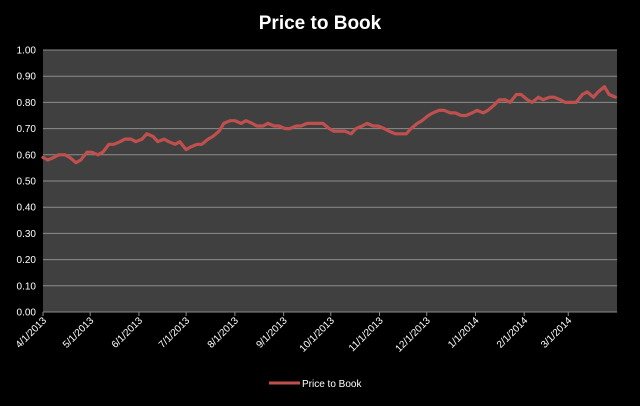 The image size is (640, 406). Describe the element at coordinates (224, 333) in the screenshot. I see `x-tick-label: 8/1/2013` at that location.